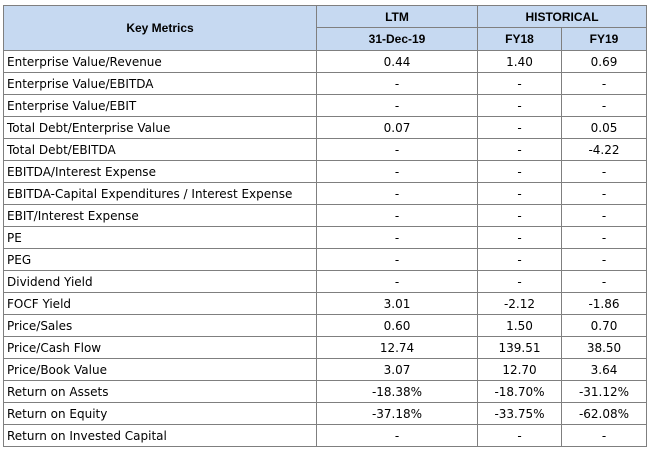  I want to click on metric-label-cell: Return on Equity, so click(160, 413).